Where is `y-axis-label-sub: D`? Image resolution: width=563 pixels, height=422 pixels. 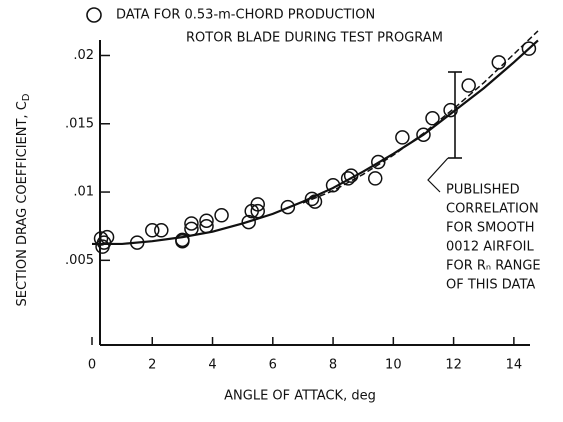
y-axis-label-sub: D is located at coordinates (26, 97).